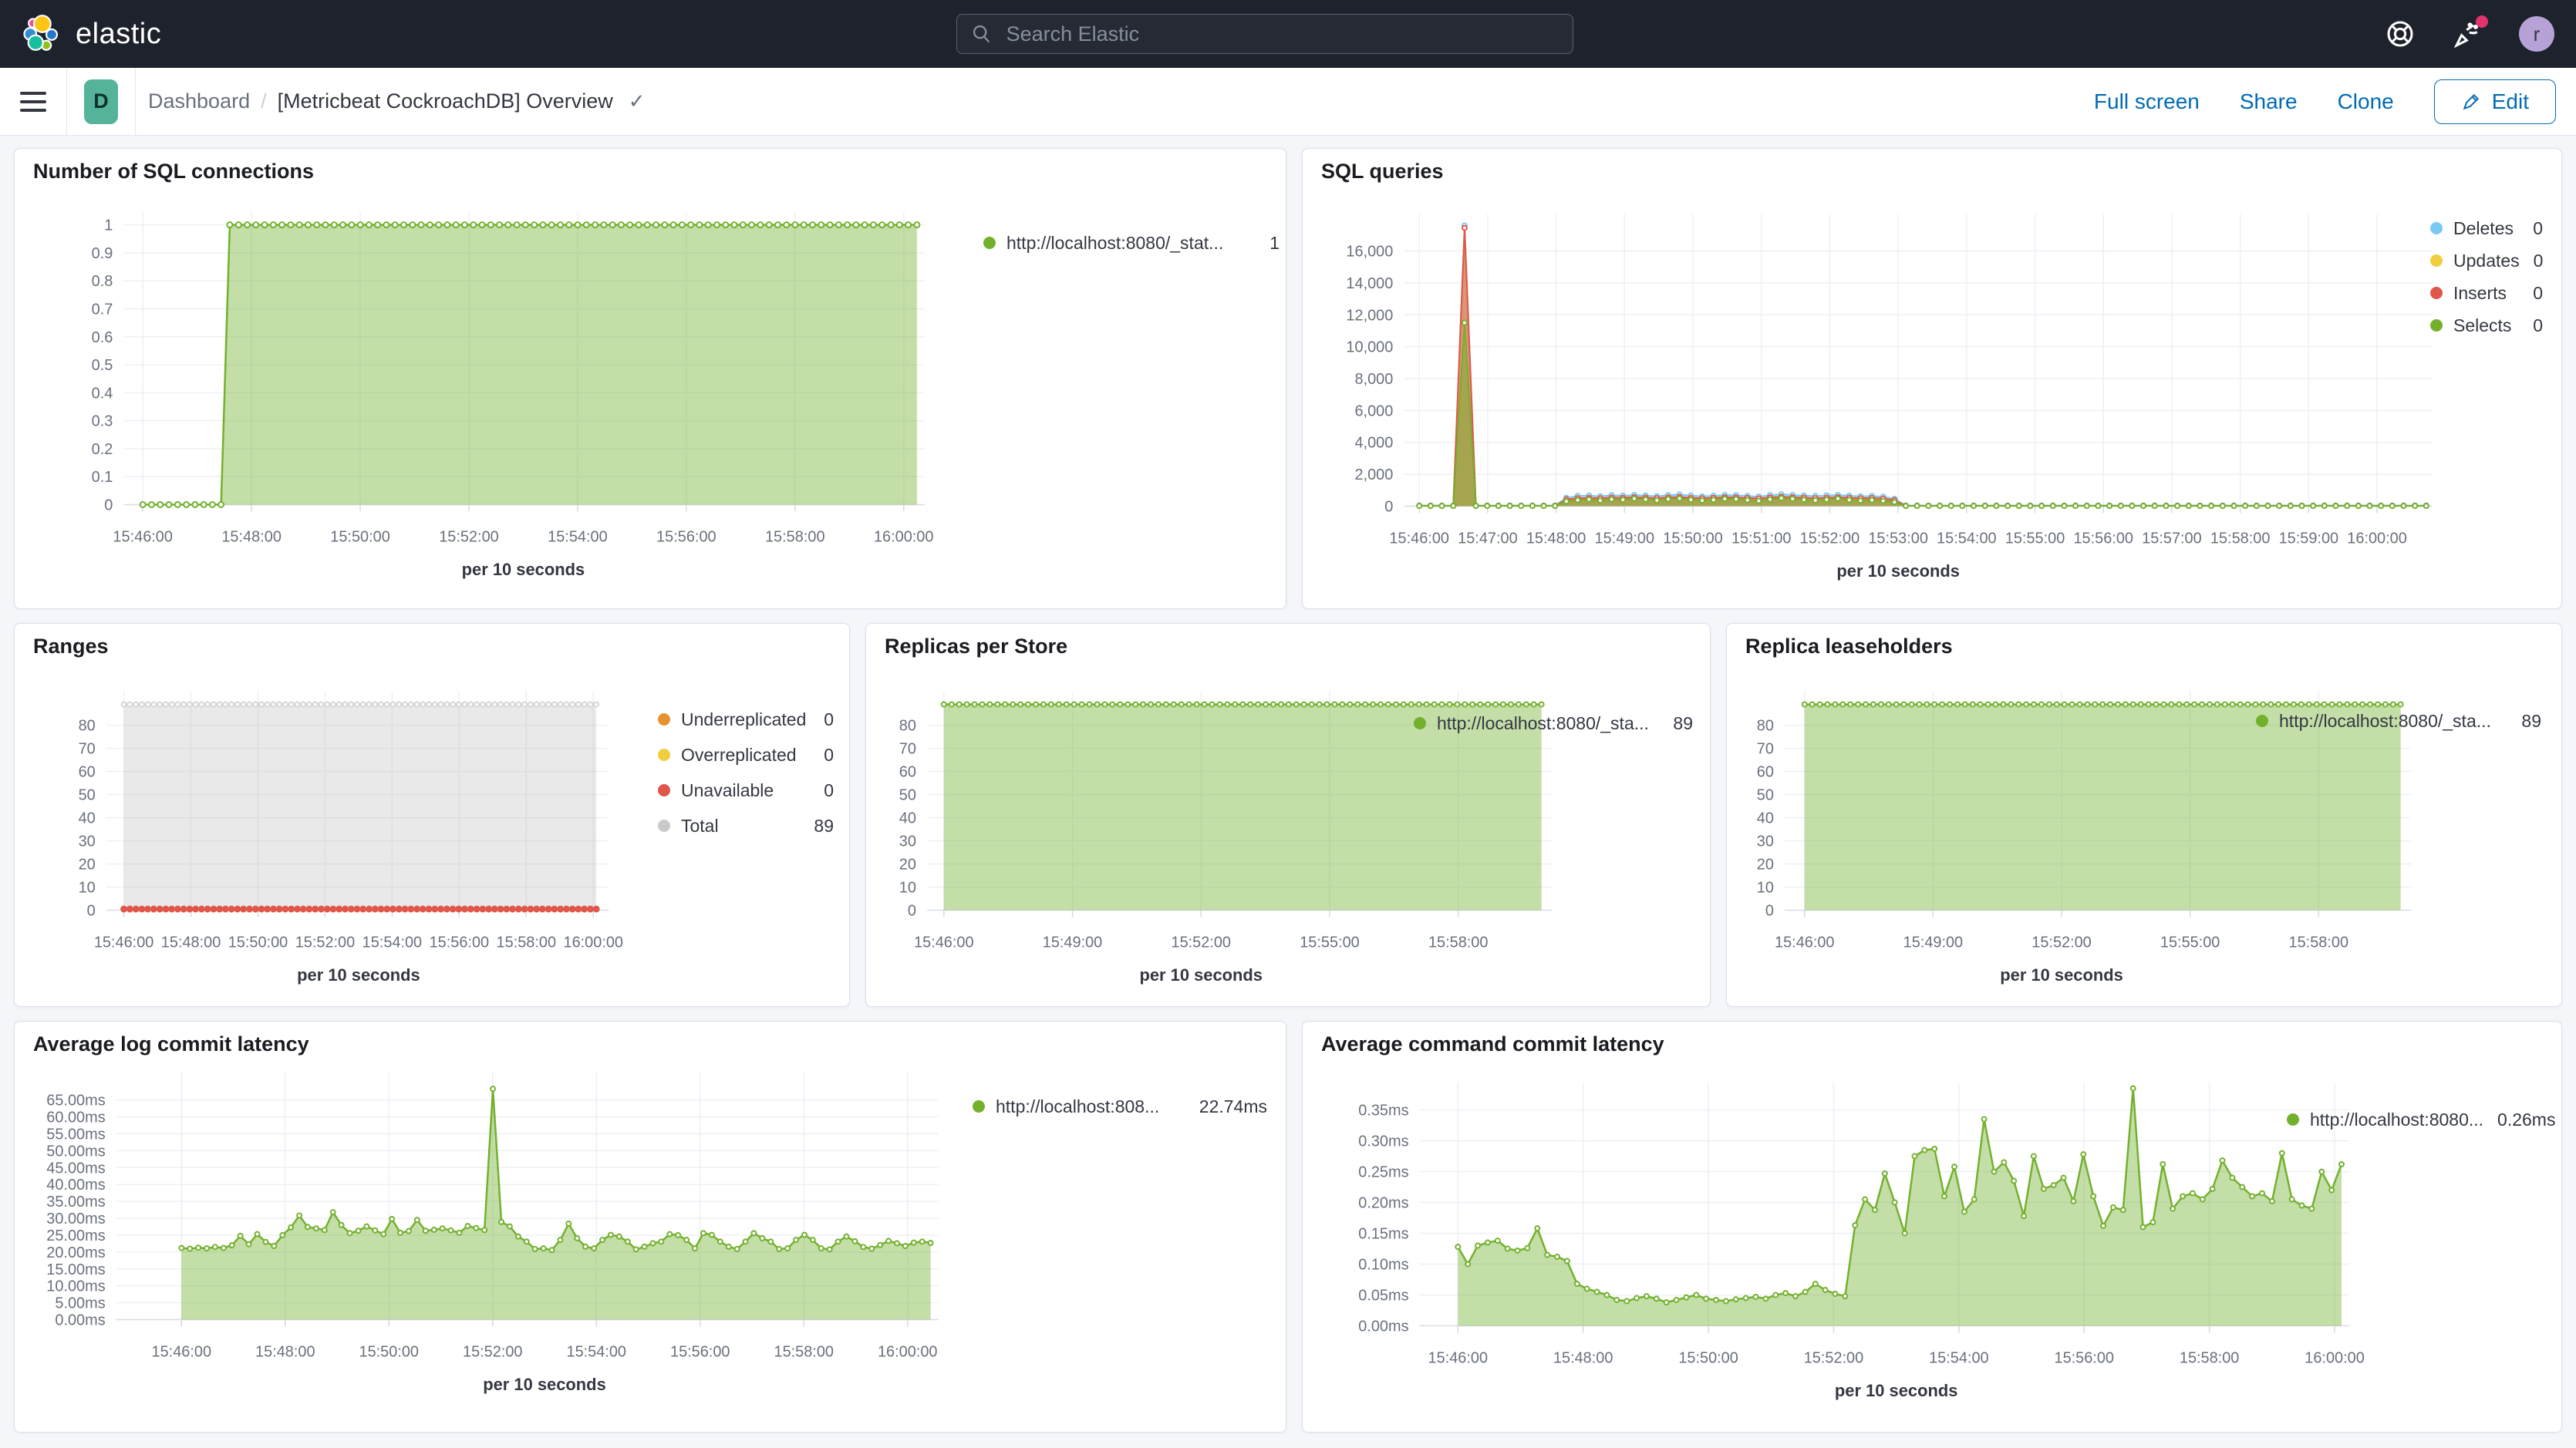 The image size is (2576, 1448). I want to click on svg-text: 50, so click(907, 795).